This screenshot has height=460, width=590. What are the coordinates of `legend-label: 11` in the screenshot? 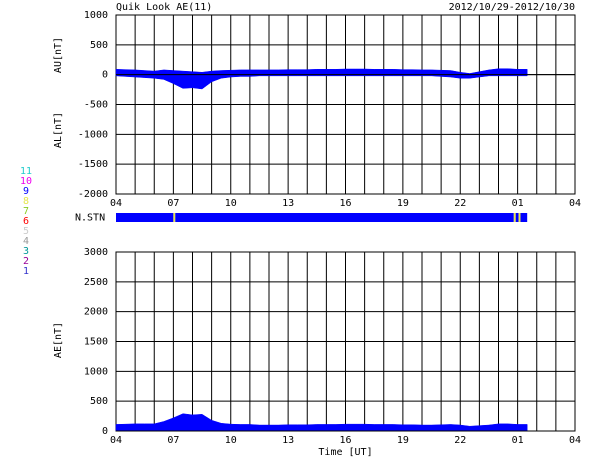 It's located at (26, 171).